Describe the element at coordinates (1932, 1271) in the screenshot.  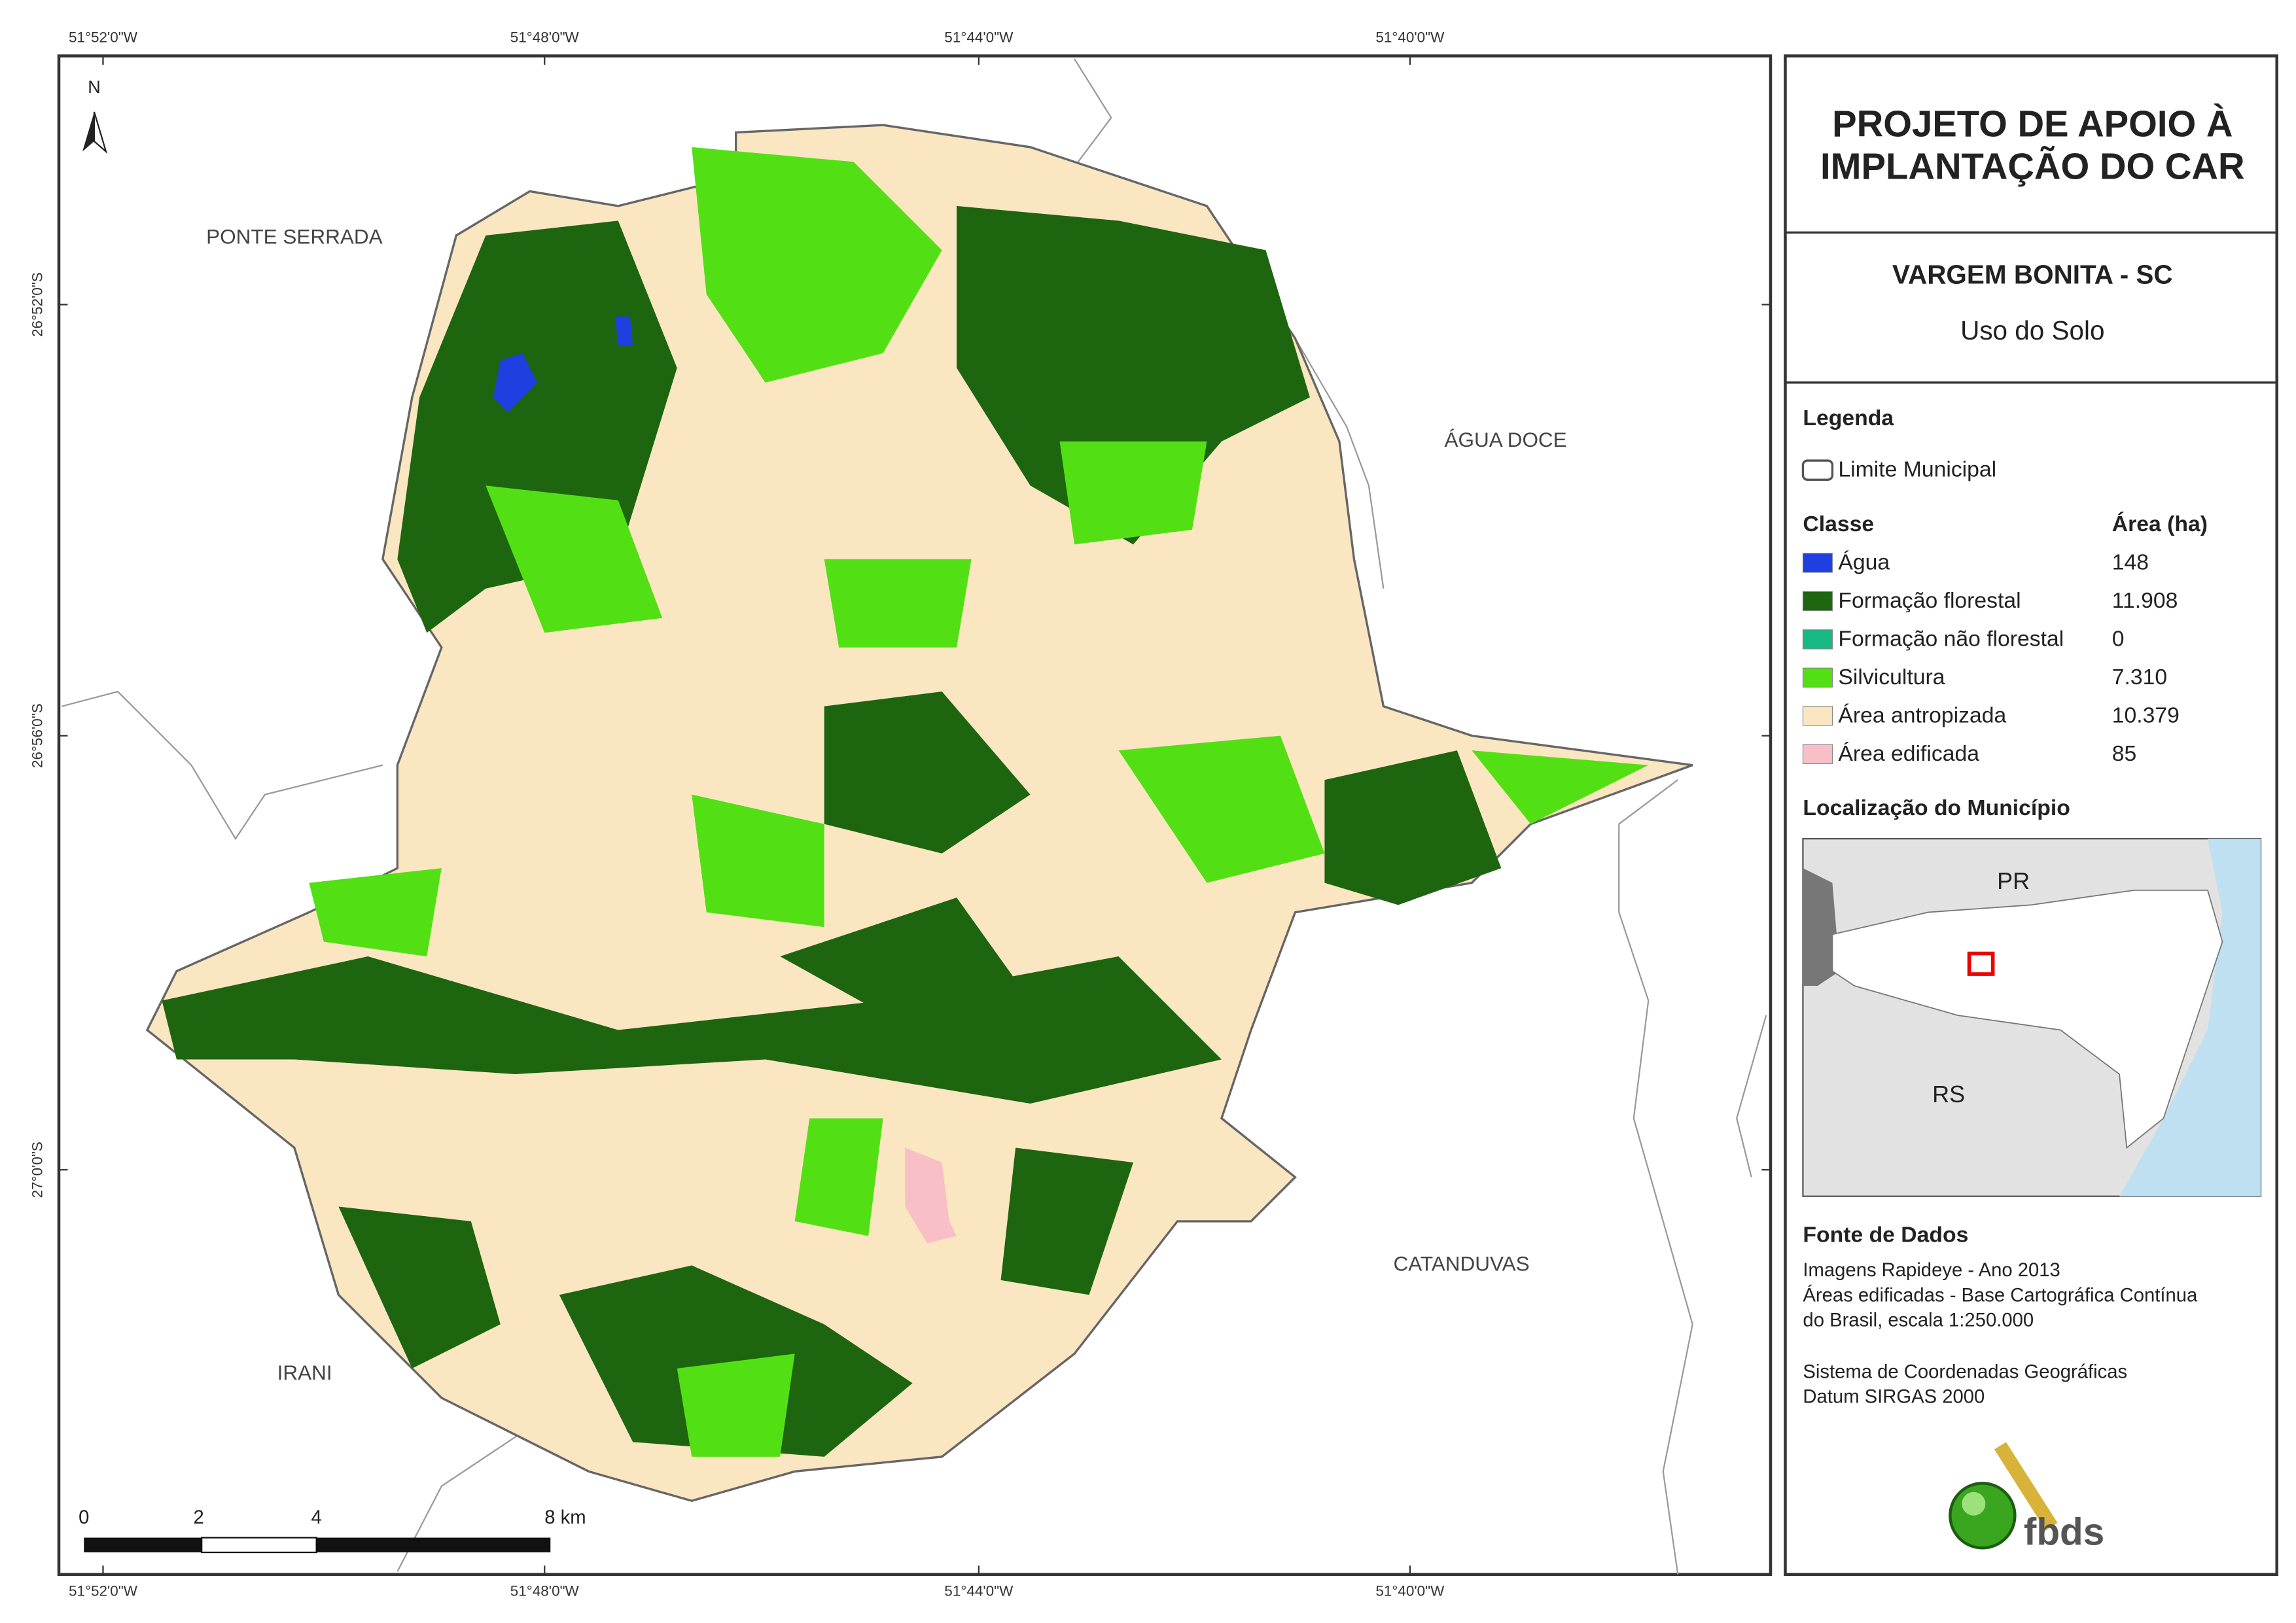
I see `source-line: Imagens Rapideye - Ano 2013` at that location.